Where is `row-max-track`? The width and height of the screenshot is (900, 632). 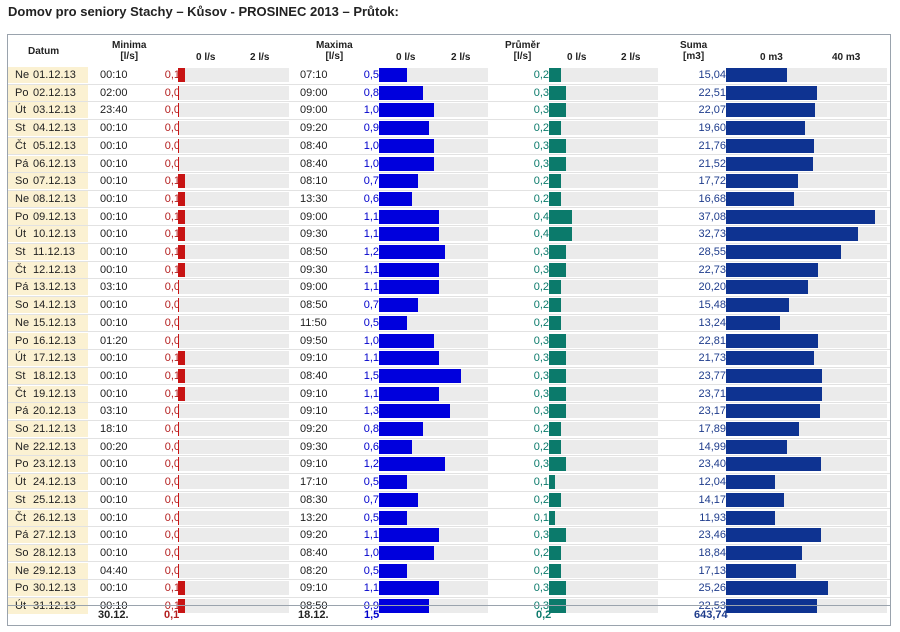 row-max-track is located at coordinates (434, 517).